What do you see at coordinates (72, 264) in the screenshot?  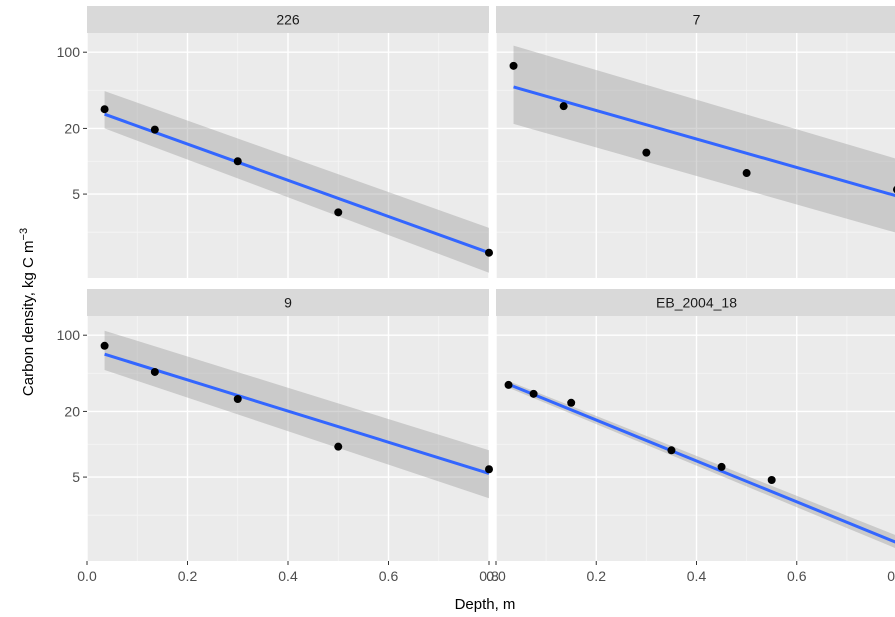 I see `y-axis: 5 20 100 5 20 100` at bounding box center [72, 264].